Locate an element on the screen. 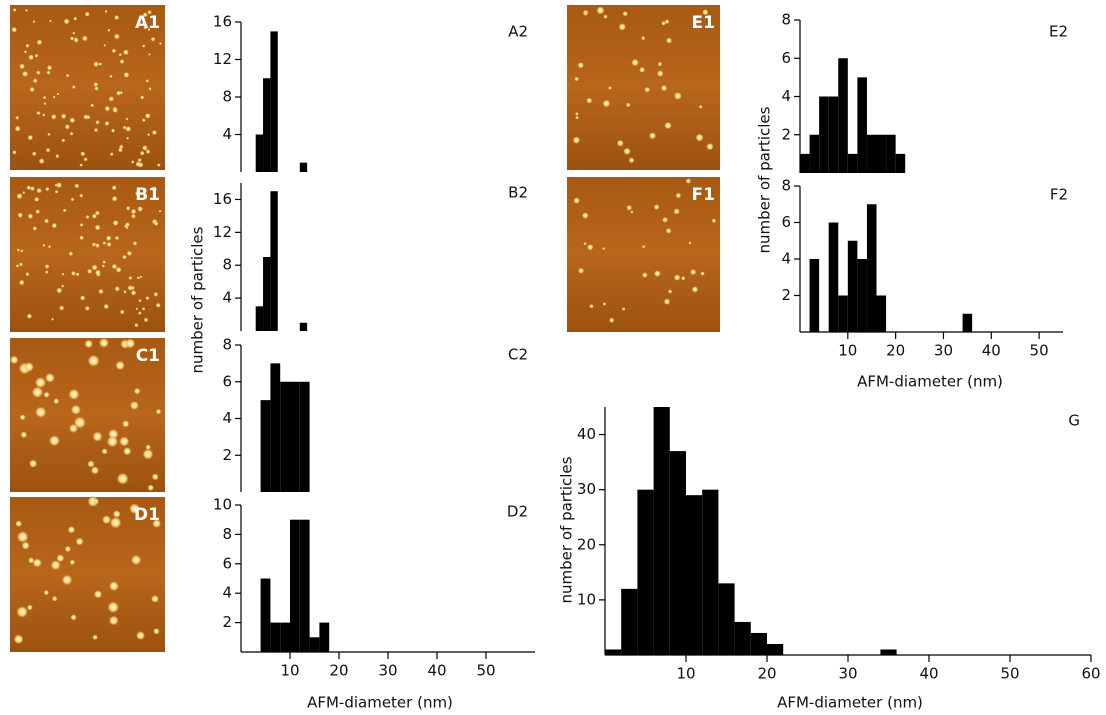  x-tick-label: 20 is located at coordinates (766, 674).